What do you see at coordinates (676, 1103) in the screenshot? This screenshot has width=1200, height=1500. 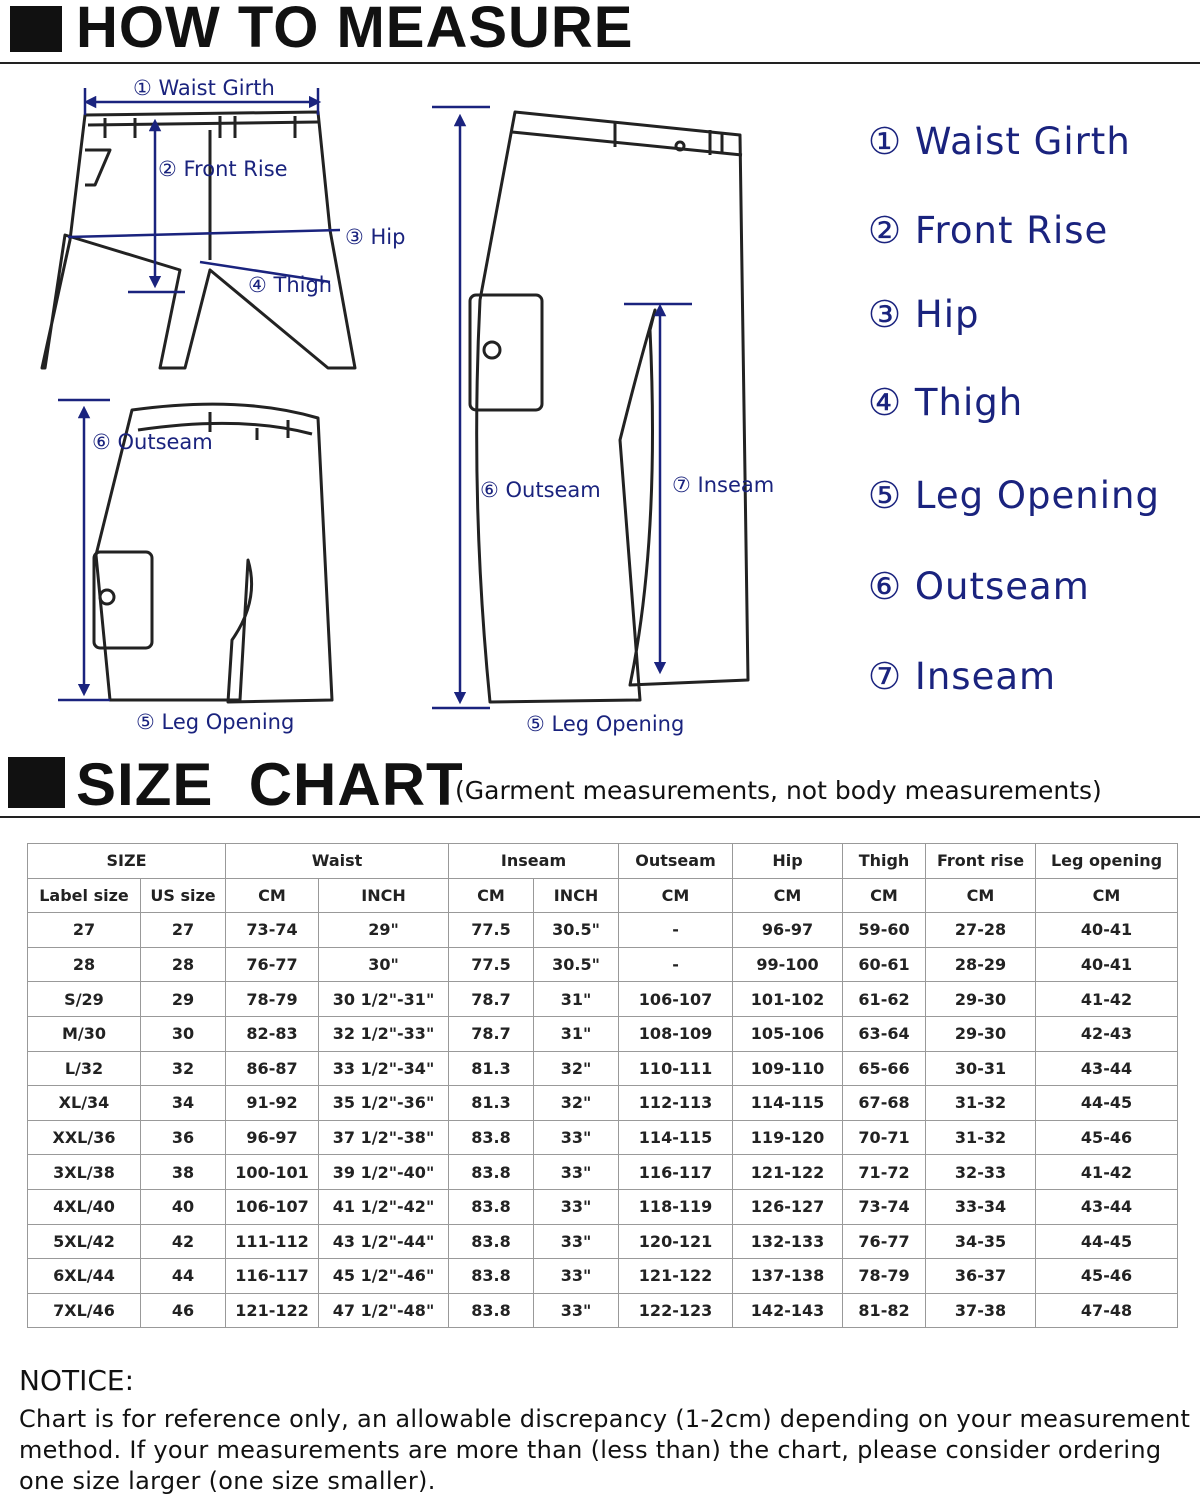 I see `table-cell: 112-113` at bounding box center [676, 1103].